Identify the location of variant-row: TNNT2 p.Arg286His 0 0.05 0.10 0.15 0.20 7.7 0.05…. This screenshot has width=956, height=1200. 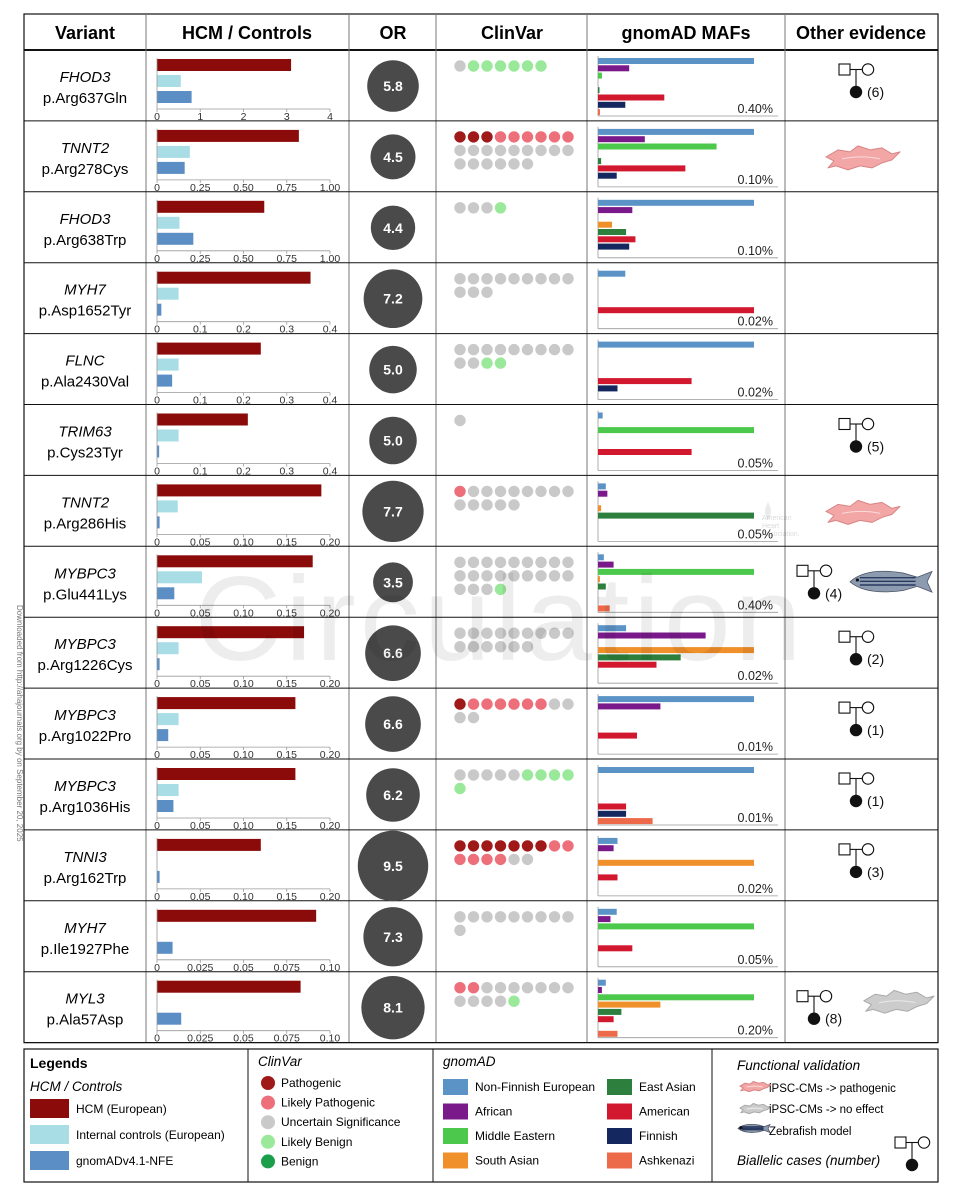
(481, 514).